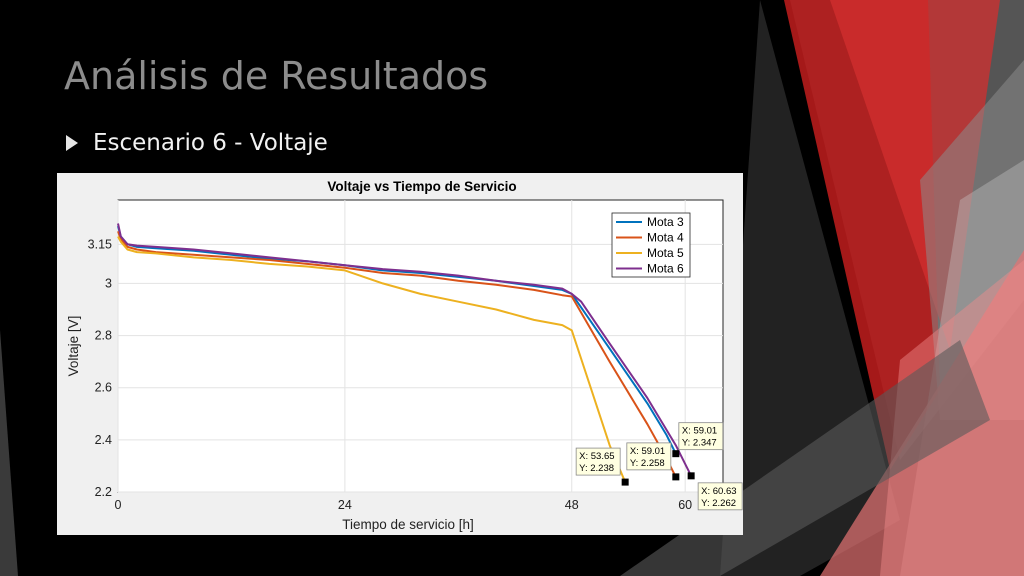 The image size is (1024, 576). Describe the element at coordinates (665, 269) in the screenshot. I see `legend-label: Mota 6` at that location.